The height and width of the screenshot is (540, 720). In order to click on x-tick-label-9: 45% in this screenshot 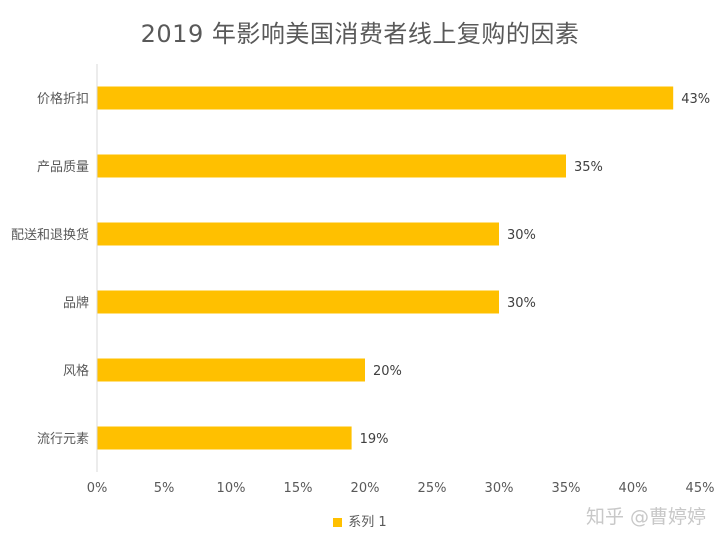, I will do `click(700, 488)`.